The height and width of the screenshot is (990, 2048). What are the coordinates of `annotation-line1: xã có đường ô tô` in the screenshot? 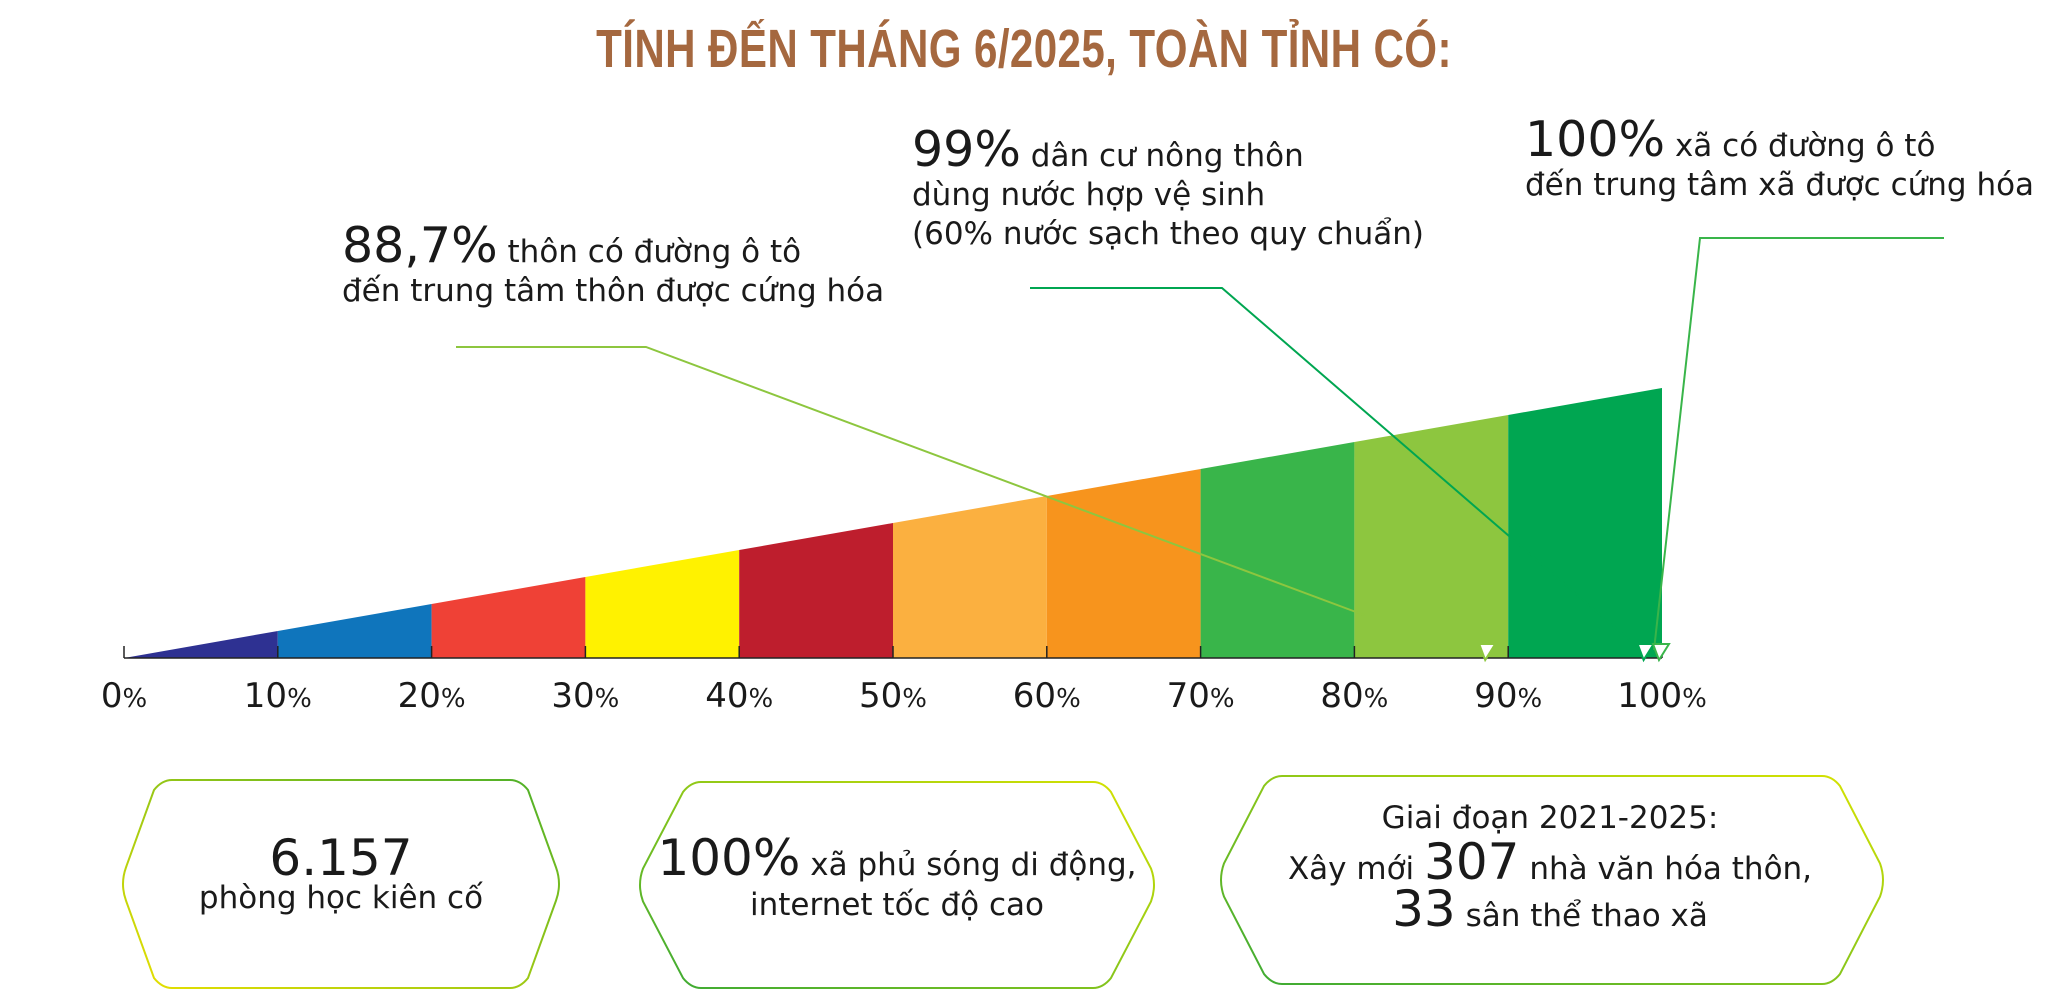 It's located at (1805, 146).